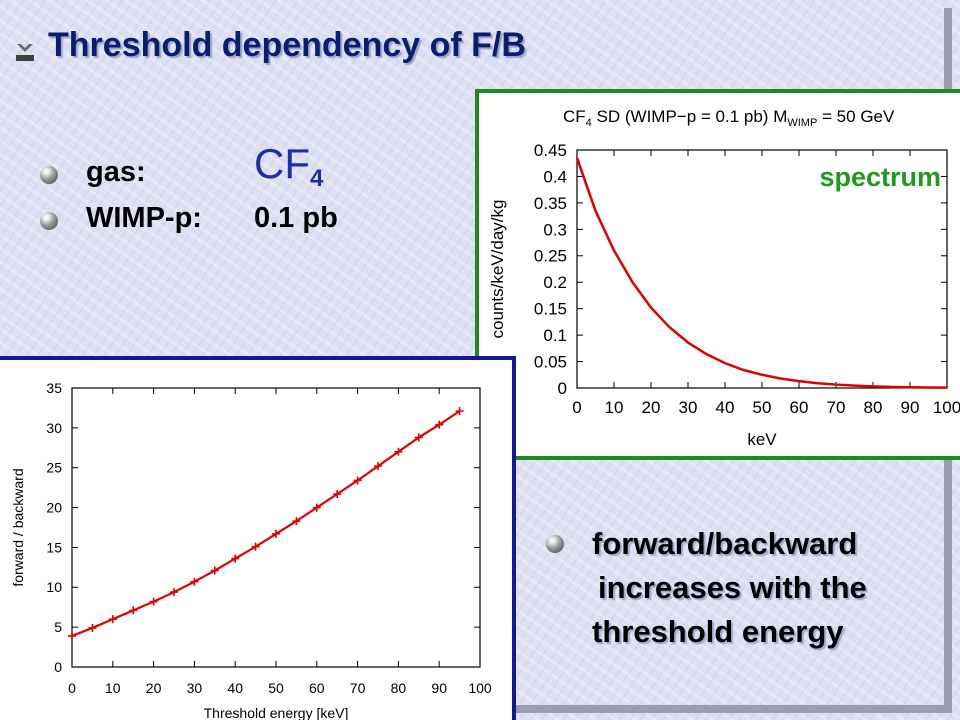  I want to click on spectrum-y-tick-label: 0.35, so click(550, 203).